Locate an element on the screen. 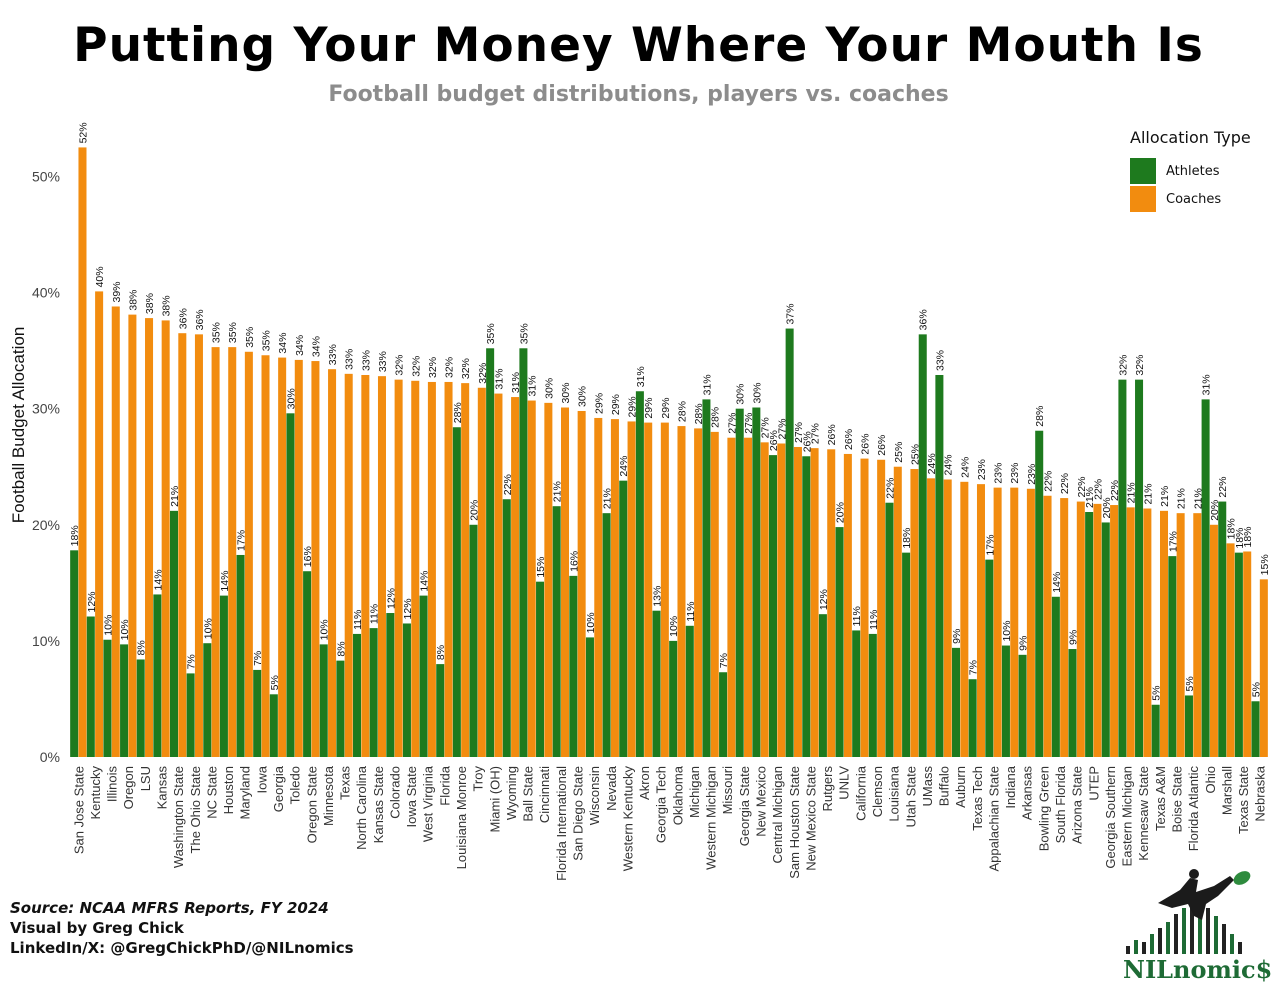  bar-value-label: 17% is located at coordinates (1173, 541).